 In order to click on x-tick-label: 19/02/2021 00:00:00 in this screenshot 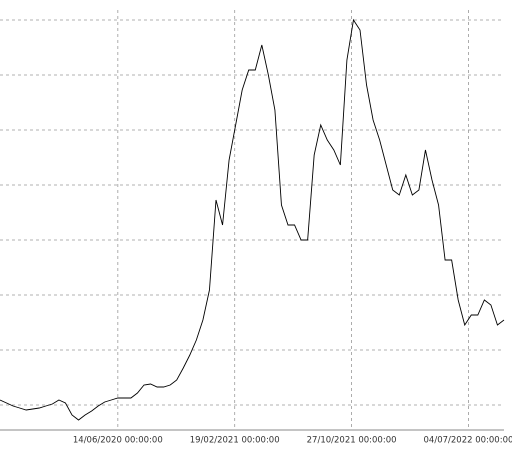, I will do `click(235, 441)`.